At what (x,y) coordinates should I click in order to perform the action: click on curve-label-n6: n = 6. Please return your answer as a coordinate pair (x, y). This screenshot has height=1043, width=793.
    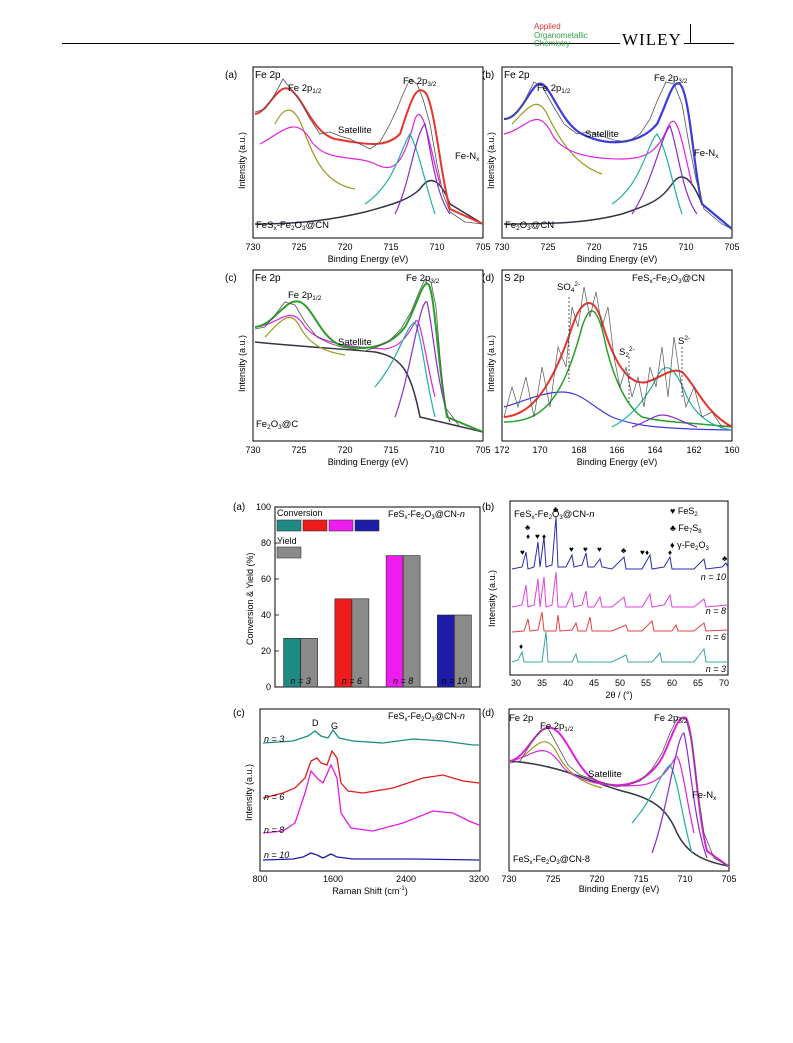
    Looking at the image, I should click on (716, 637).